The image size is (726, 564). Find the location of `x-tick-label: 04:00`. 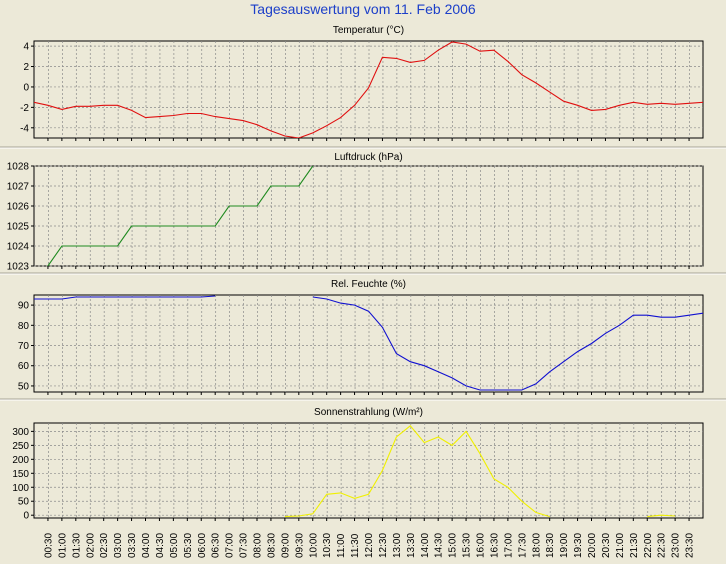

x-tick-label: 04:00 is located at coordinates (146, 545).